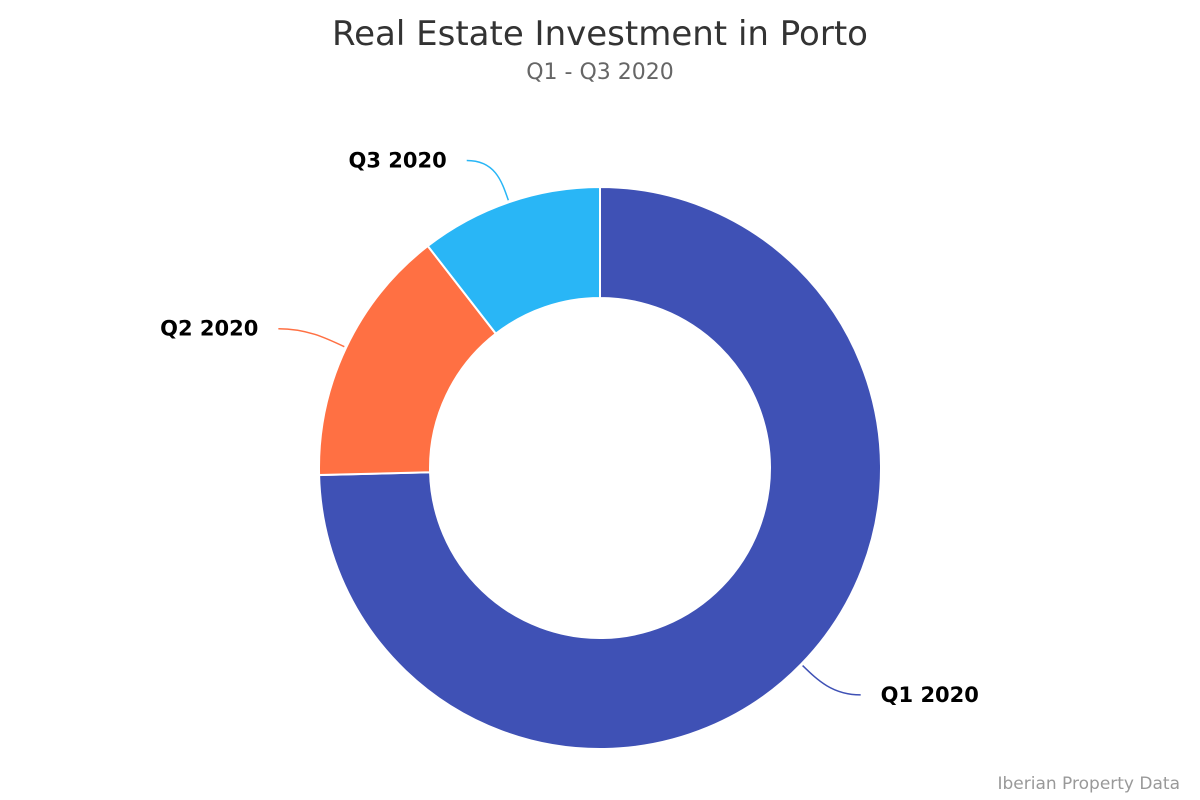 The width and height of the screenshot is (1200, 800). What do you see at coordinates (600, 34) in the screenshot?
I see `chart-title: Real Estate Investment in Porto` at bounding box center [600, 34].